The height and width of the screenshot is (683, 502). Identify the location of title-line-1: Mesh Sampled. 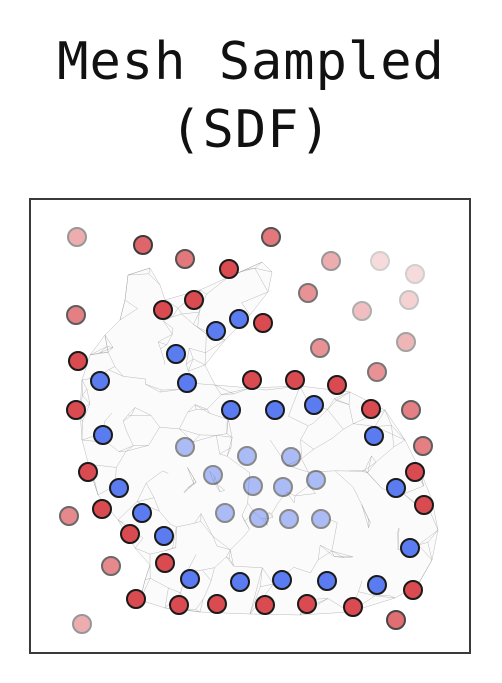
(251, 62).